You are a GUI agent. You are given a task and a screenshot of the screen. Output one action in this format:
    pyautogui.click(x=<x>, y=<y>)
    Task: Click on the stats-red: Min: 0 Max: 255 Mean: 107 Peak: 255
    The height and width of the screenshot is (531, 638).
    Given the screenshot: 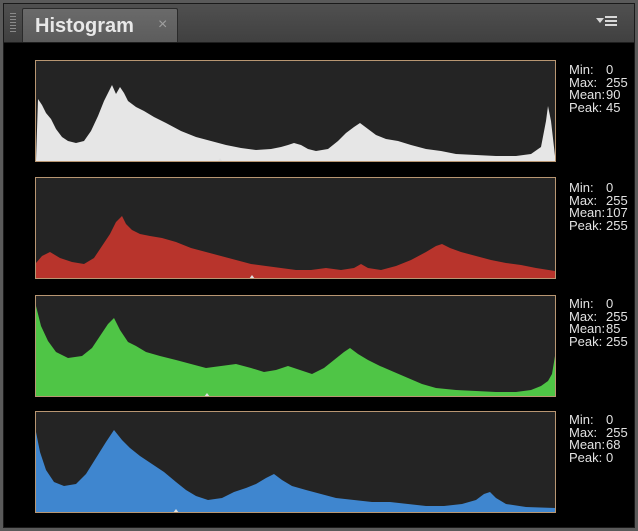 What is the action you would take?
    pyautogui.click(x=603, y=207)
    